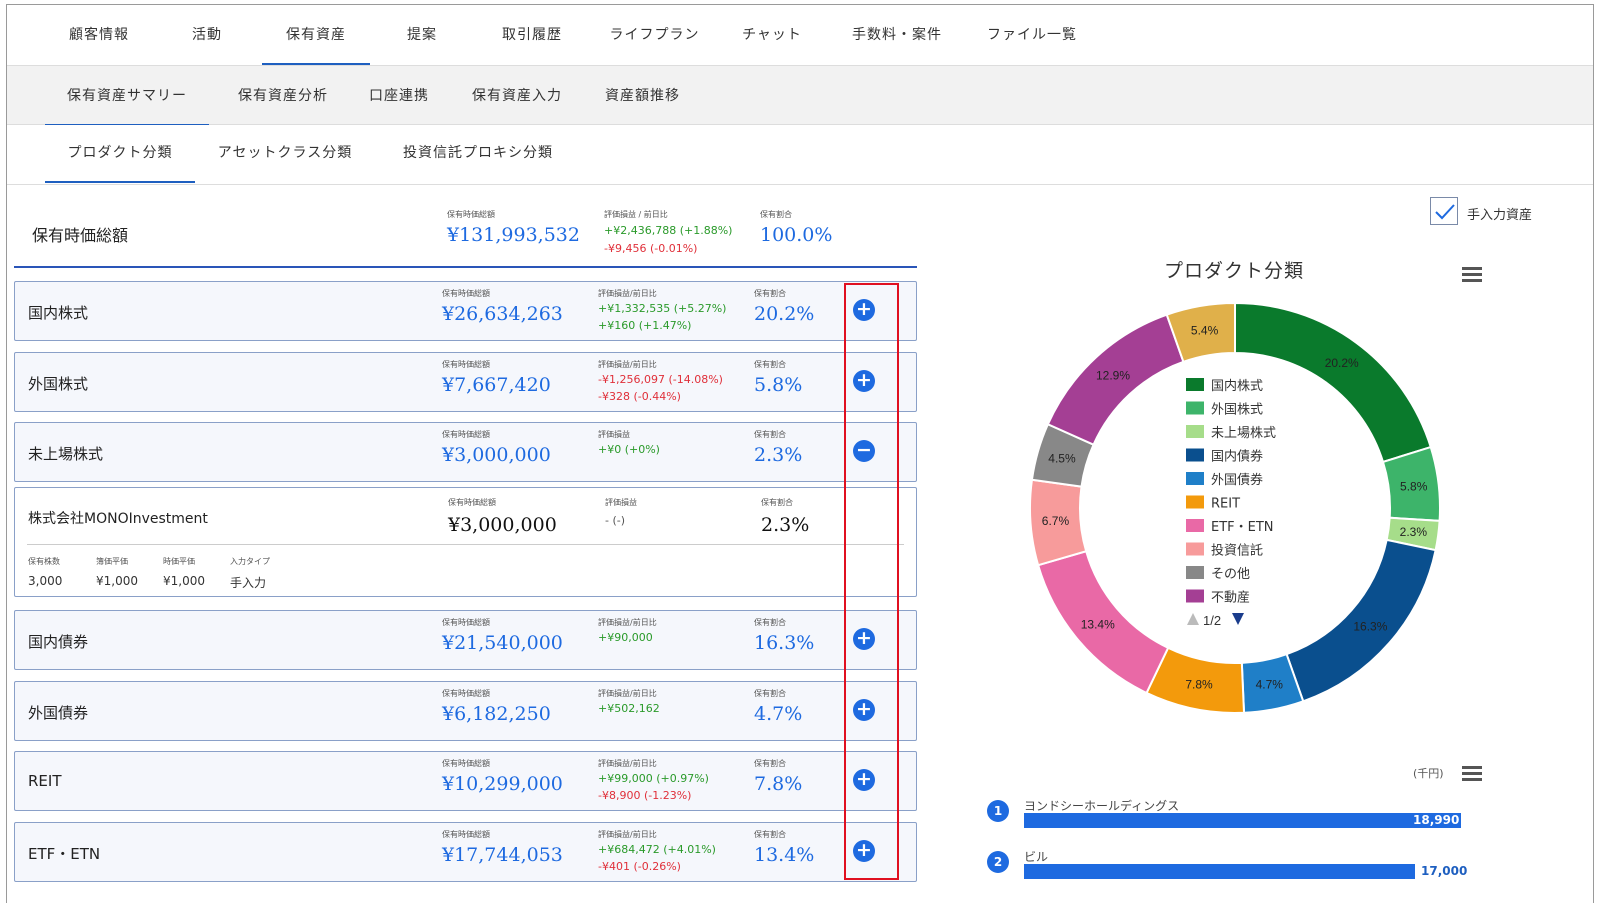  I want to click on tab-product-classification: プロダクト分類, so click(120, 154).